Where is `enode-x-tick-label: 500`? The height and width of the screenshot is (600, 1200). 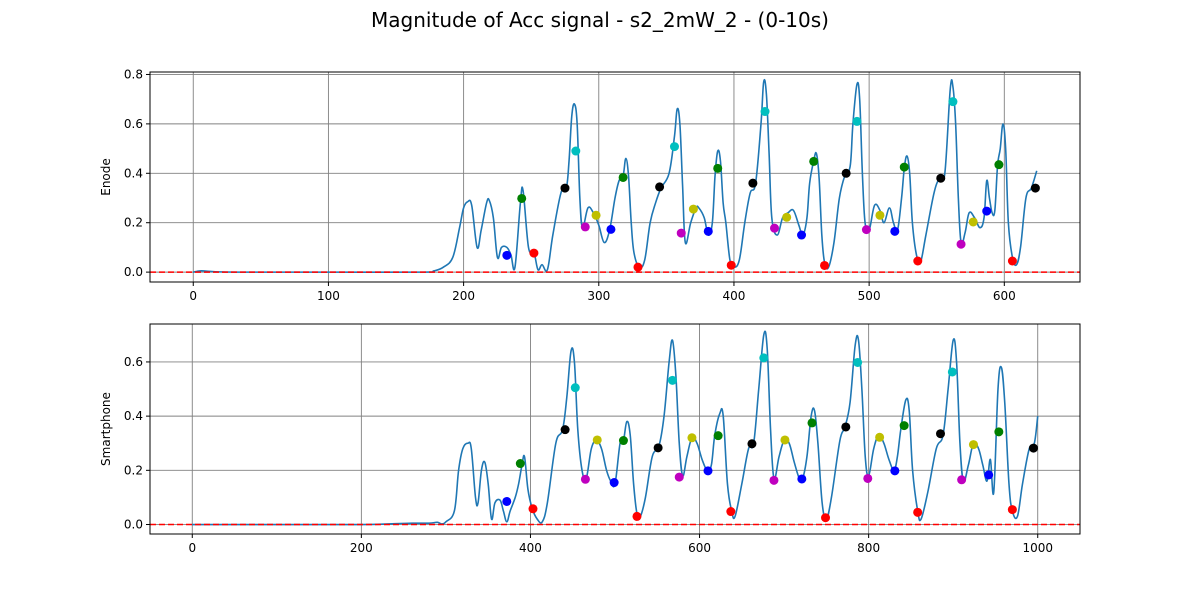 enode-x-tick-label: 500 is located at coordinates (869, 296).